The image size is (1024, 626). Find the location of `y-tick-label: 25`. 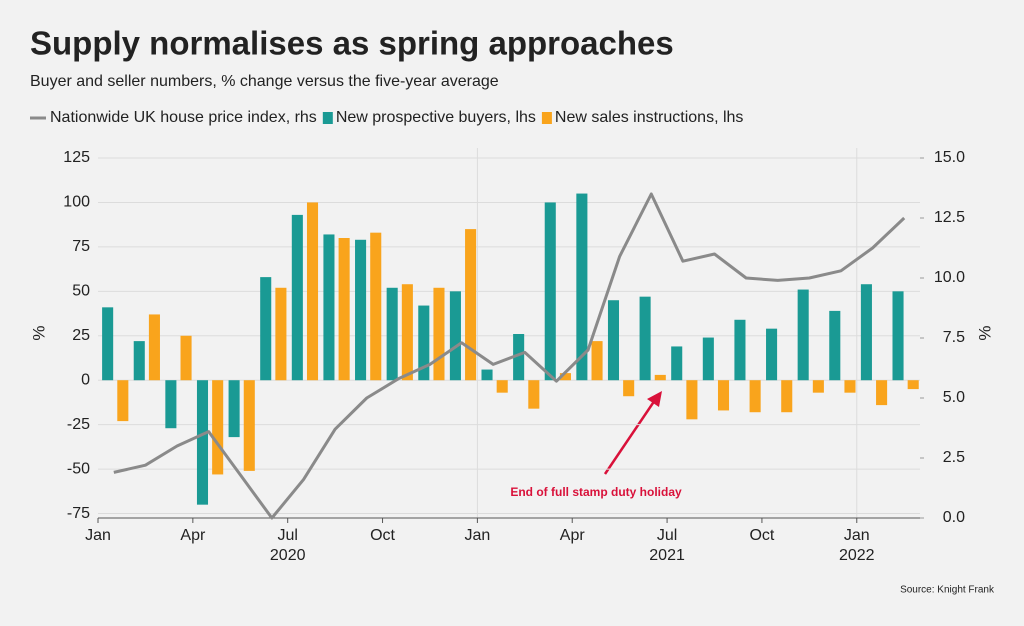

y-tick-label: 25 is located at coordinates (81, 335).